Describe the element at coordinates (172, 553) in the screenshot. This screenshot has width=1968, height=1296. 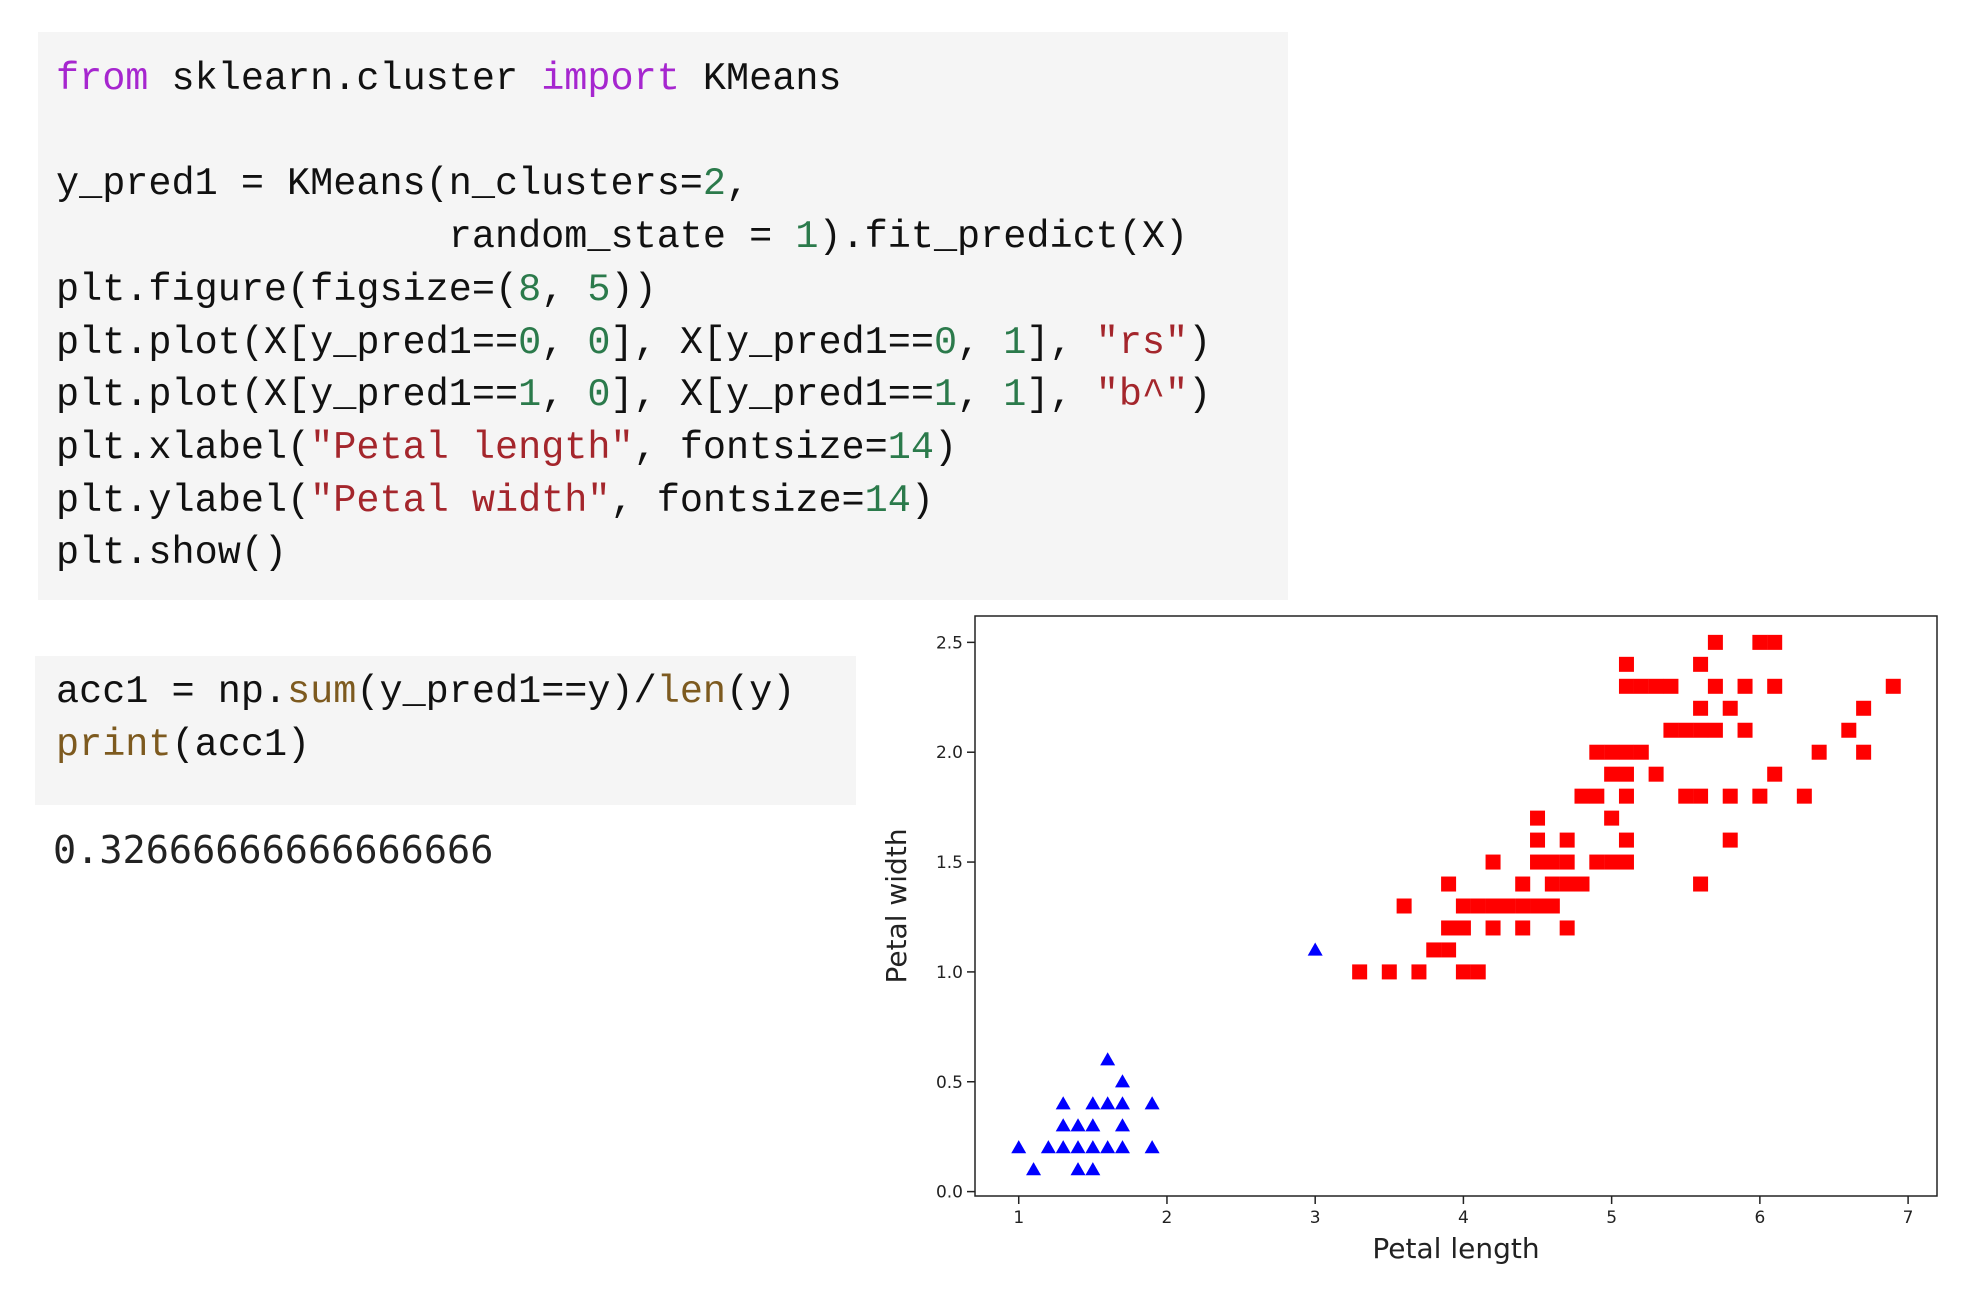
I see `code-line: plt.show()` at that location.